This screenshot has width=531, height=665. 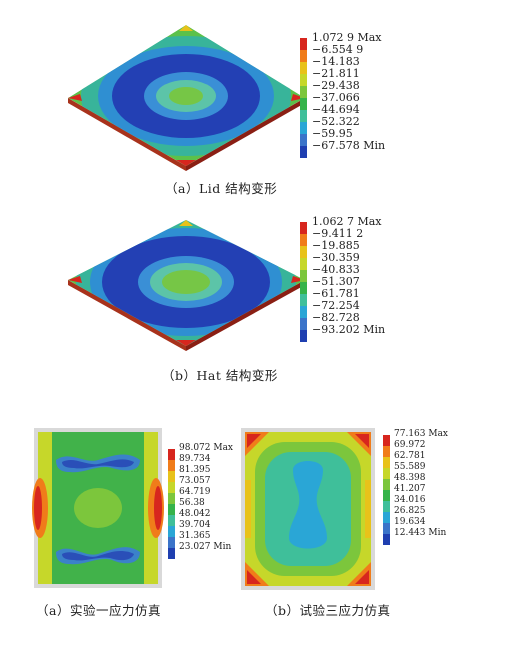 I want to click on legend-label: −9.411 2, so click(x=338, y=233).